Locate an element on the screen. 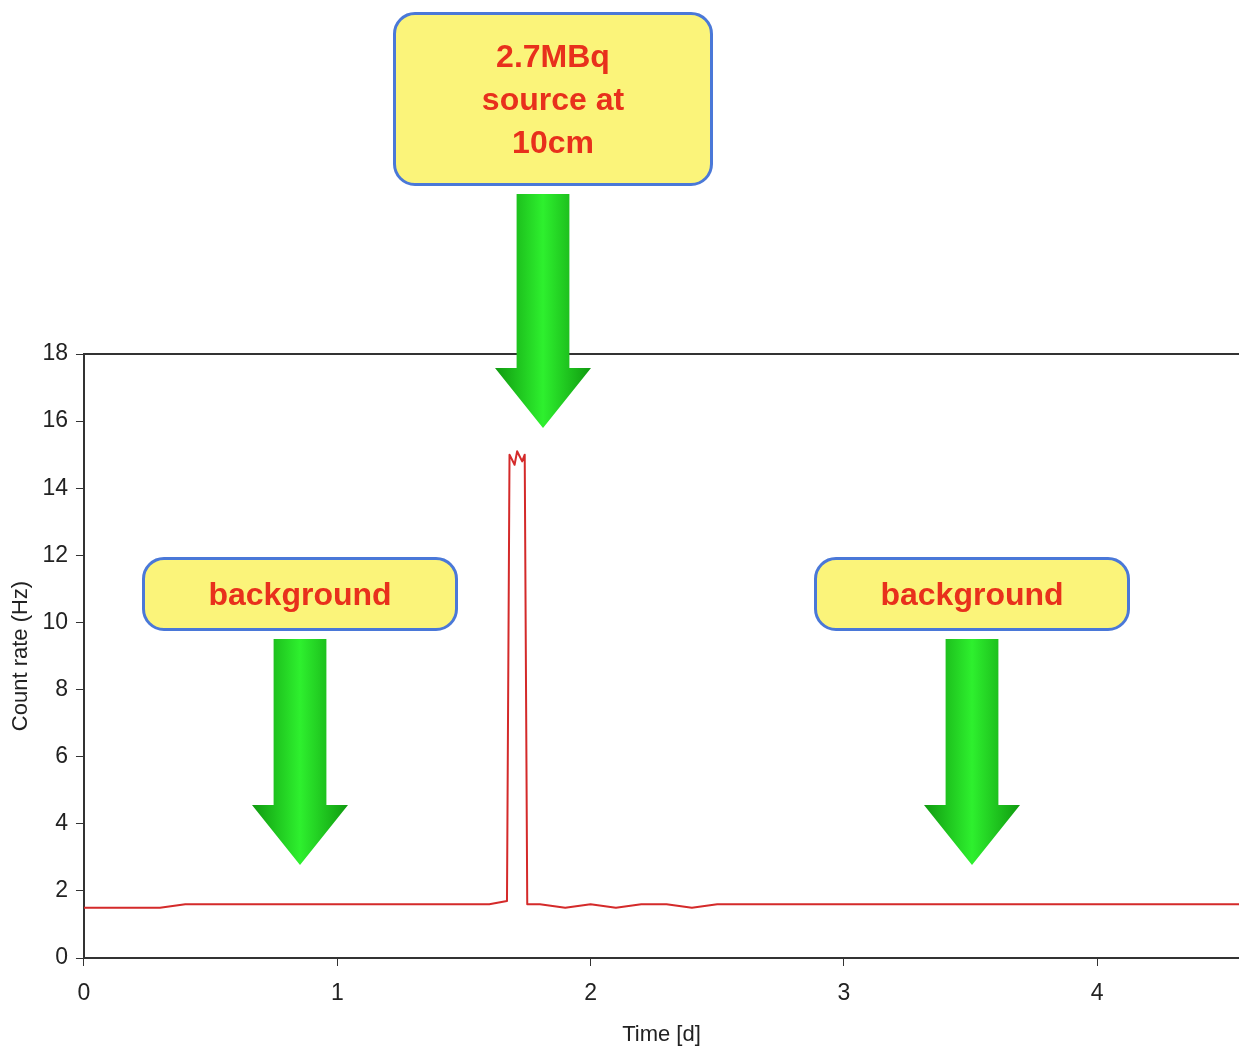 This screenshot has height=1061, width=1239. y-tick-label: 18 is located at coordinates (55, 352).